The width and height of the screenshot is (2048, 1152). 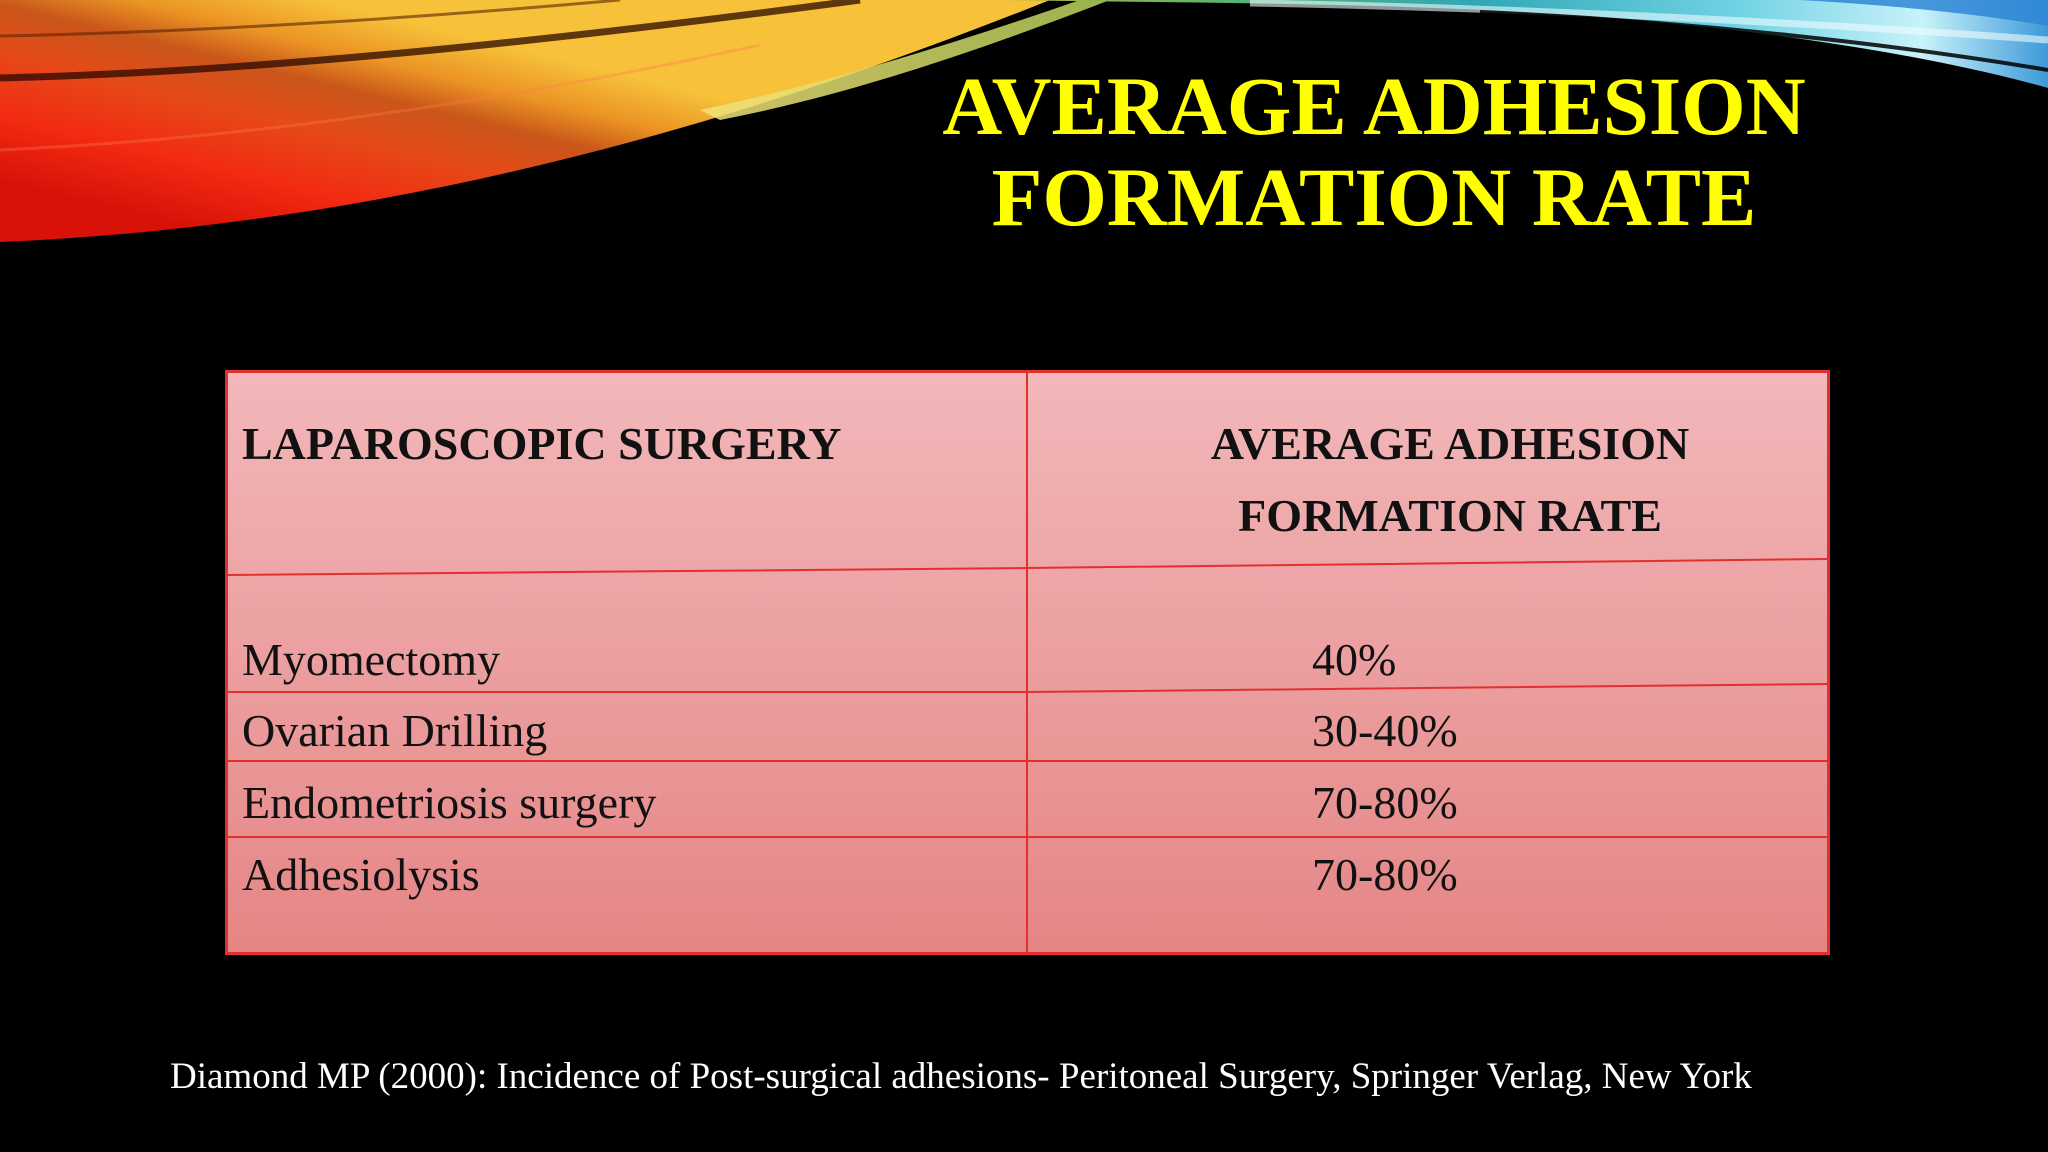 What do you see at coordinates (1924, 13) in the screenshot?
I see `blue-ribbon` at bounding box center [1924, 13].